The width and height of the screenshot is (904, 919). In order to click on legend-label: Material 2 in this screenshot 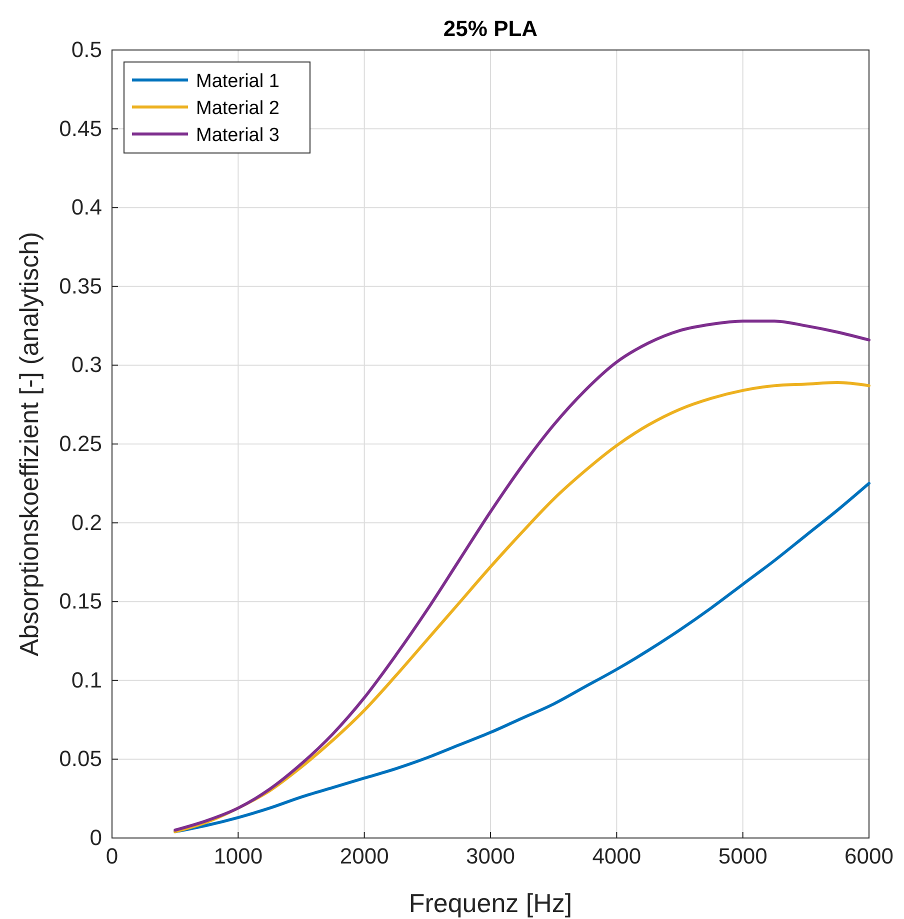, I will do `click(238, 108)`.